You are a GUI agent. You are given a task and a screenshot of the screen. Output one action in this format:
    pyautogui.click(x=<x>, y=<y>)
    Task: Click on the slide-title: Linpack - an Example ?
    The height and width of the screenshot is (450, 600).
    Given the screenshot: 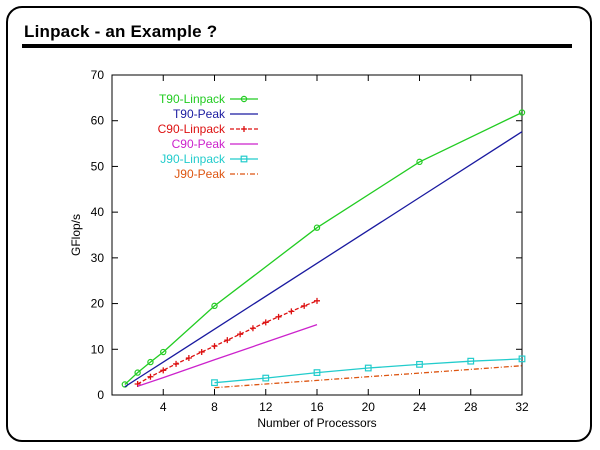 What is the action you would take?
    pyautogui.click(x=121, y=31)
    